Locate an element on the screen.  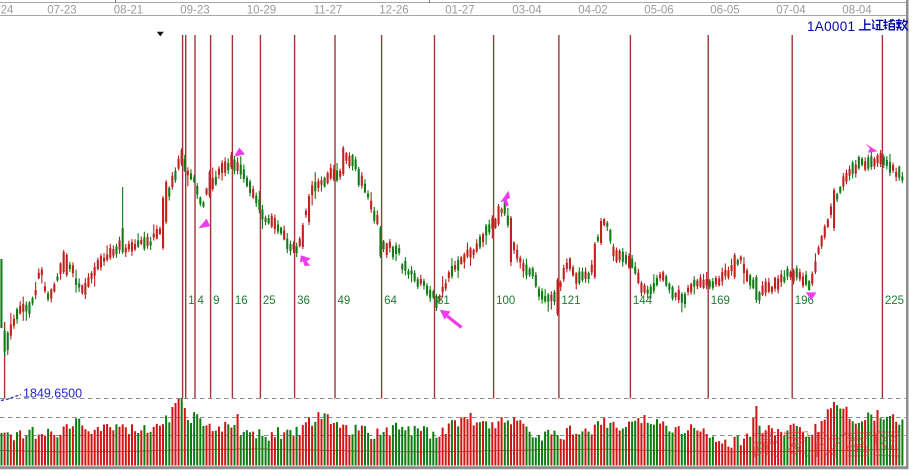
svg-text: 121 is located at coordinates (570, 301).